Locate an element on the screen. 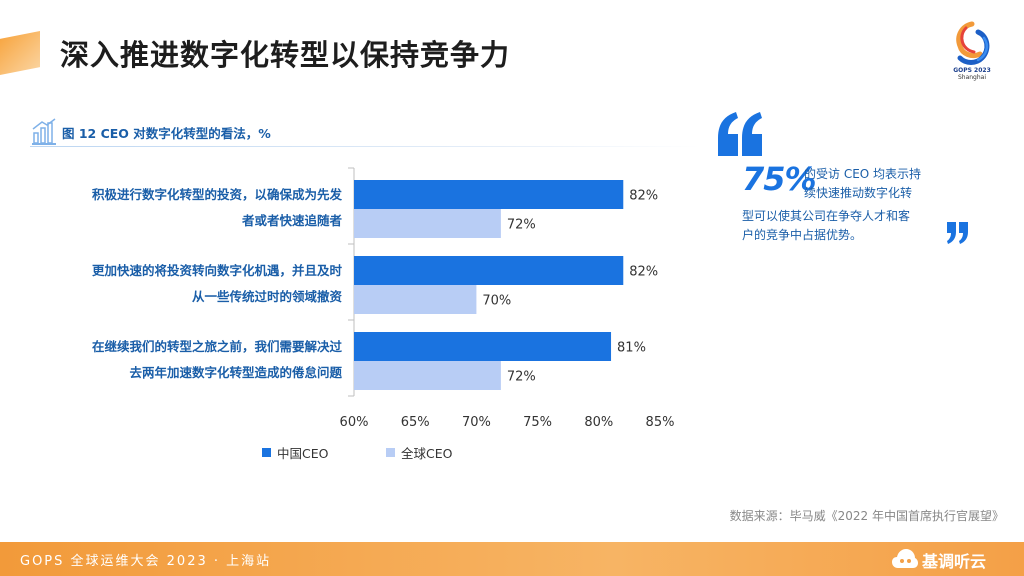 The image size is (1024, 576). footer-event-label: GOPS 全球运维大会 2023 · 上海站 is located at coordinates (146, 561).